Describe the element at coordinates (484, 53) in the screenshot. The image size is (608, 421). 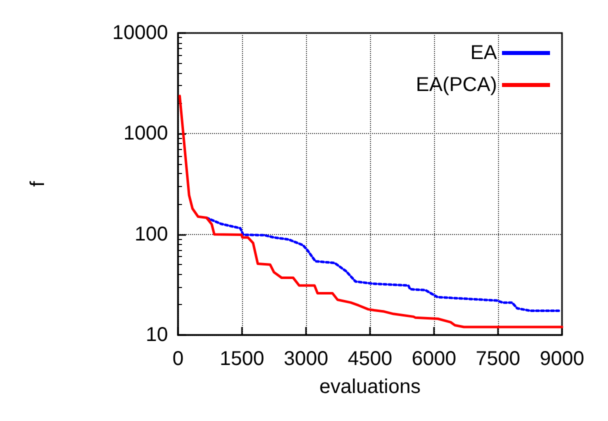
I see `legend-label: EA` at that location.